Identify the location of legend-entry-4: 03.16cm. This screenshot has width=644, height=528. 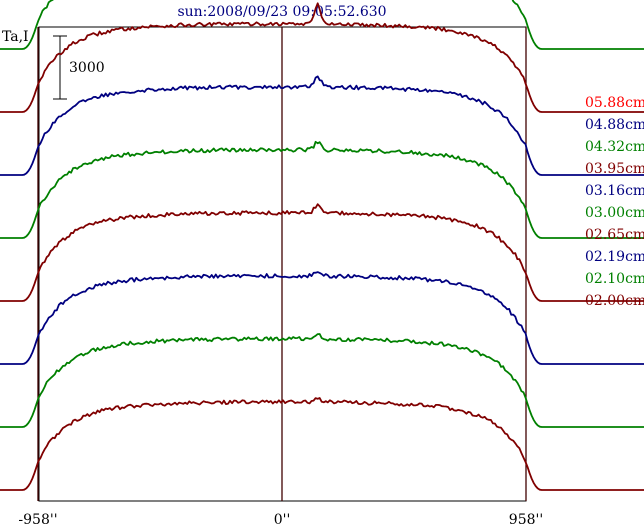
(614, 191).